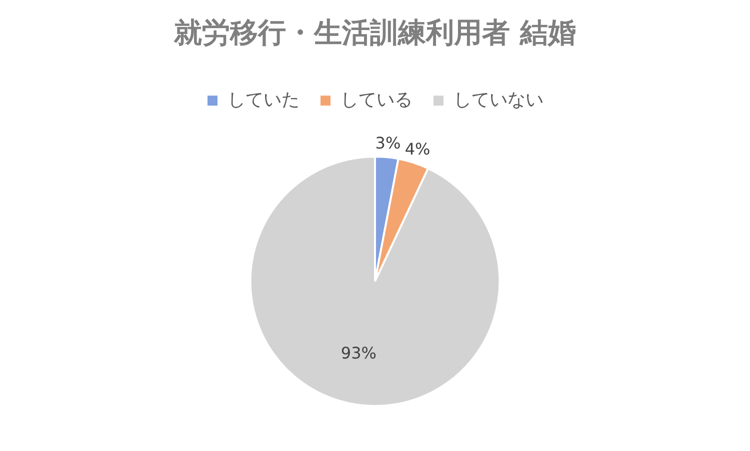  Describe the element at coordinates (358, 352) in the screenshot. I see `data-label: 93%` at that location.